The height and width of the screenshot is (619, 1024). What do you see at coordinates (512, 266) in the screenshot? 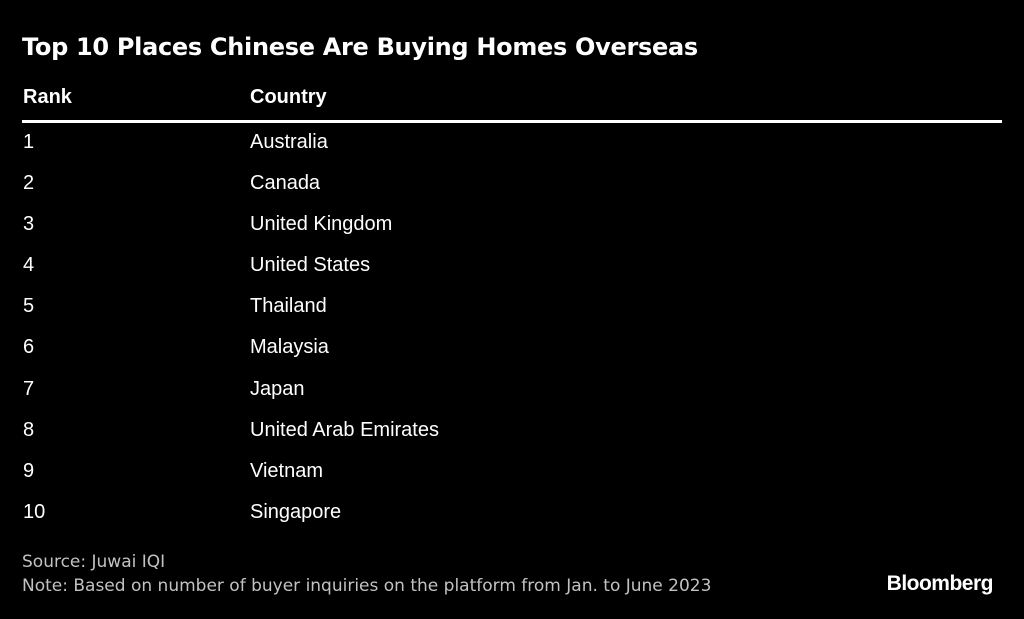
I see `table-row: 4 United States` at bounding box center [512, 266].